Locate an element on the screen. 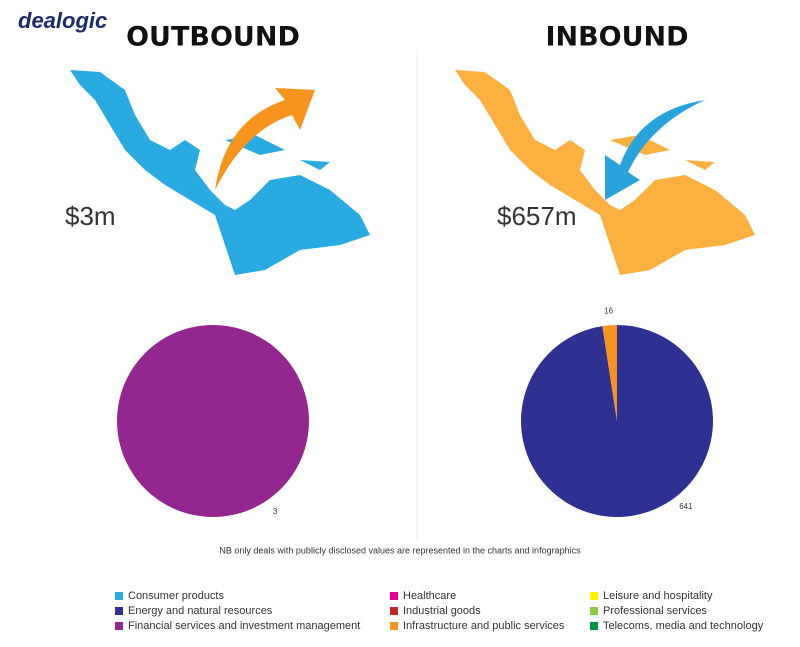 This screenshot has width=800, height=647. slice-label: 16 is located at coordinates (608, 310).